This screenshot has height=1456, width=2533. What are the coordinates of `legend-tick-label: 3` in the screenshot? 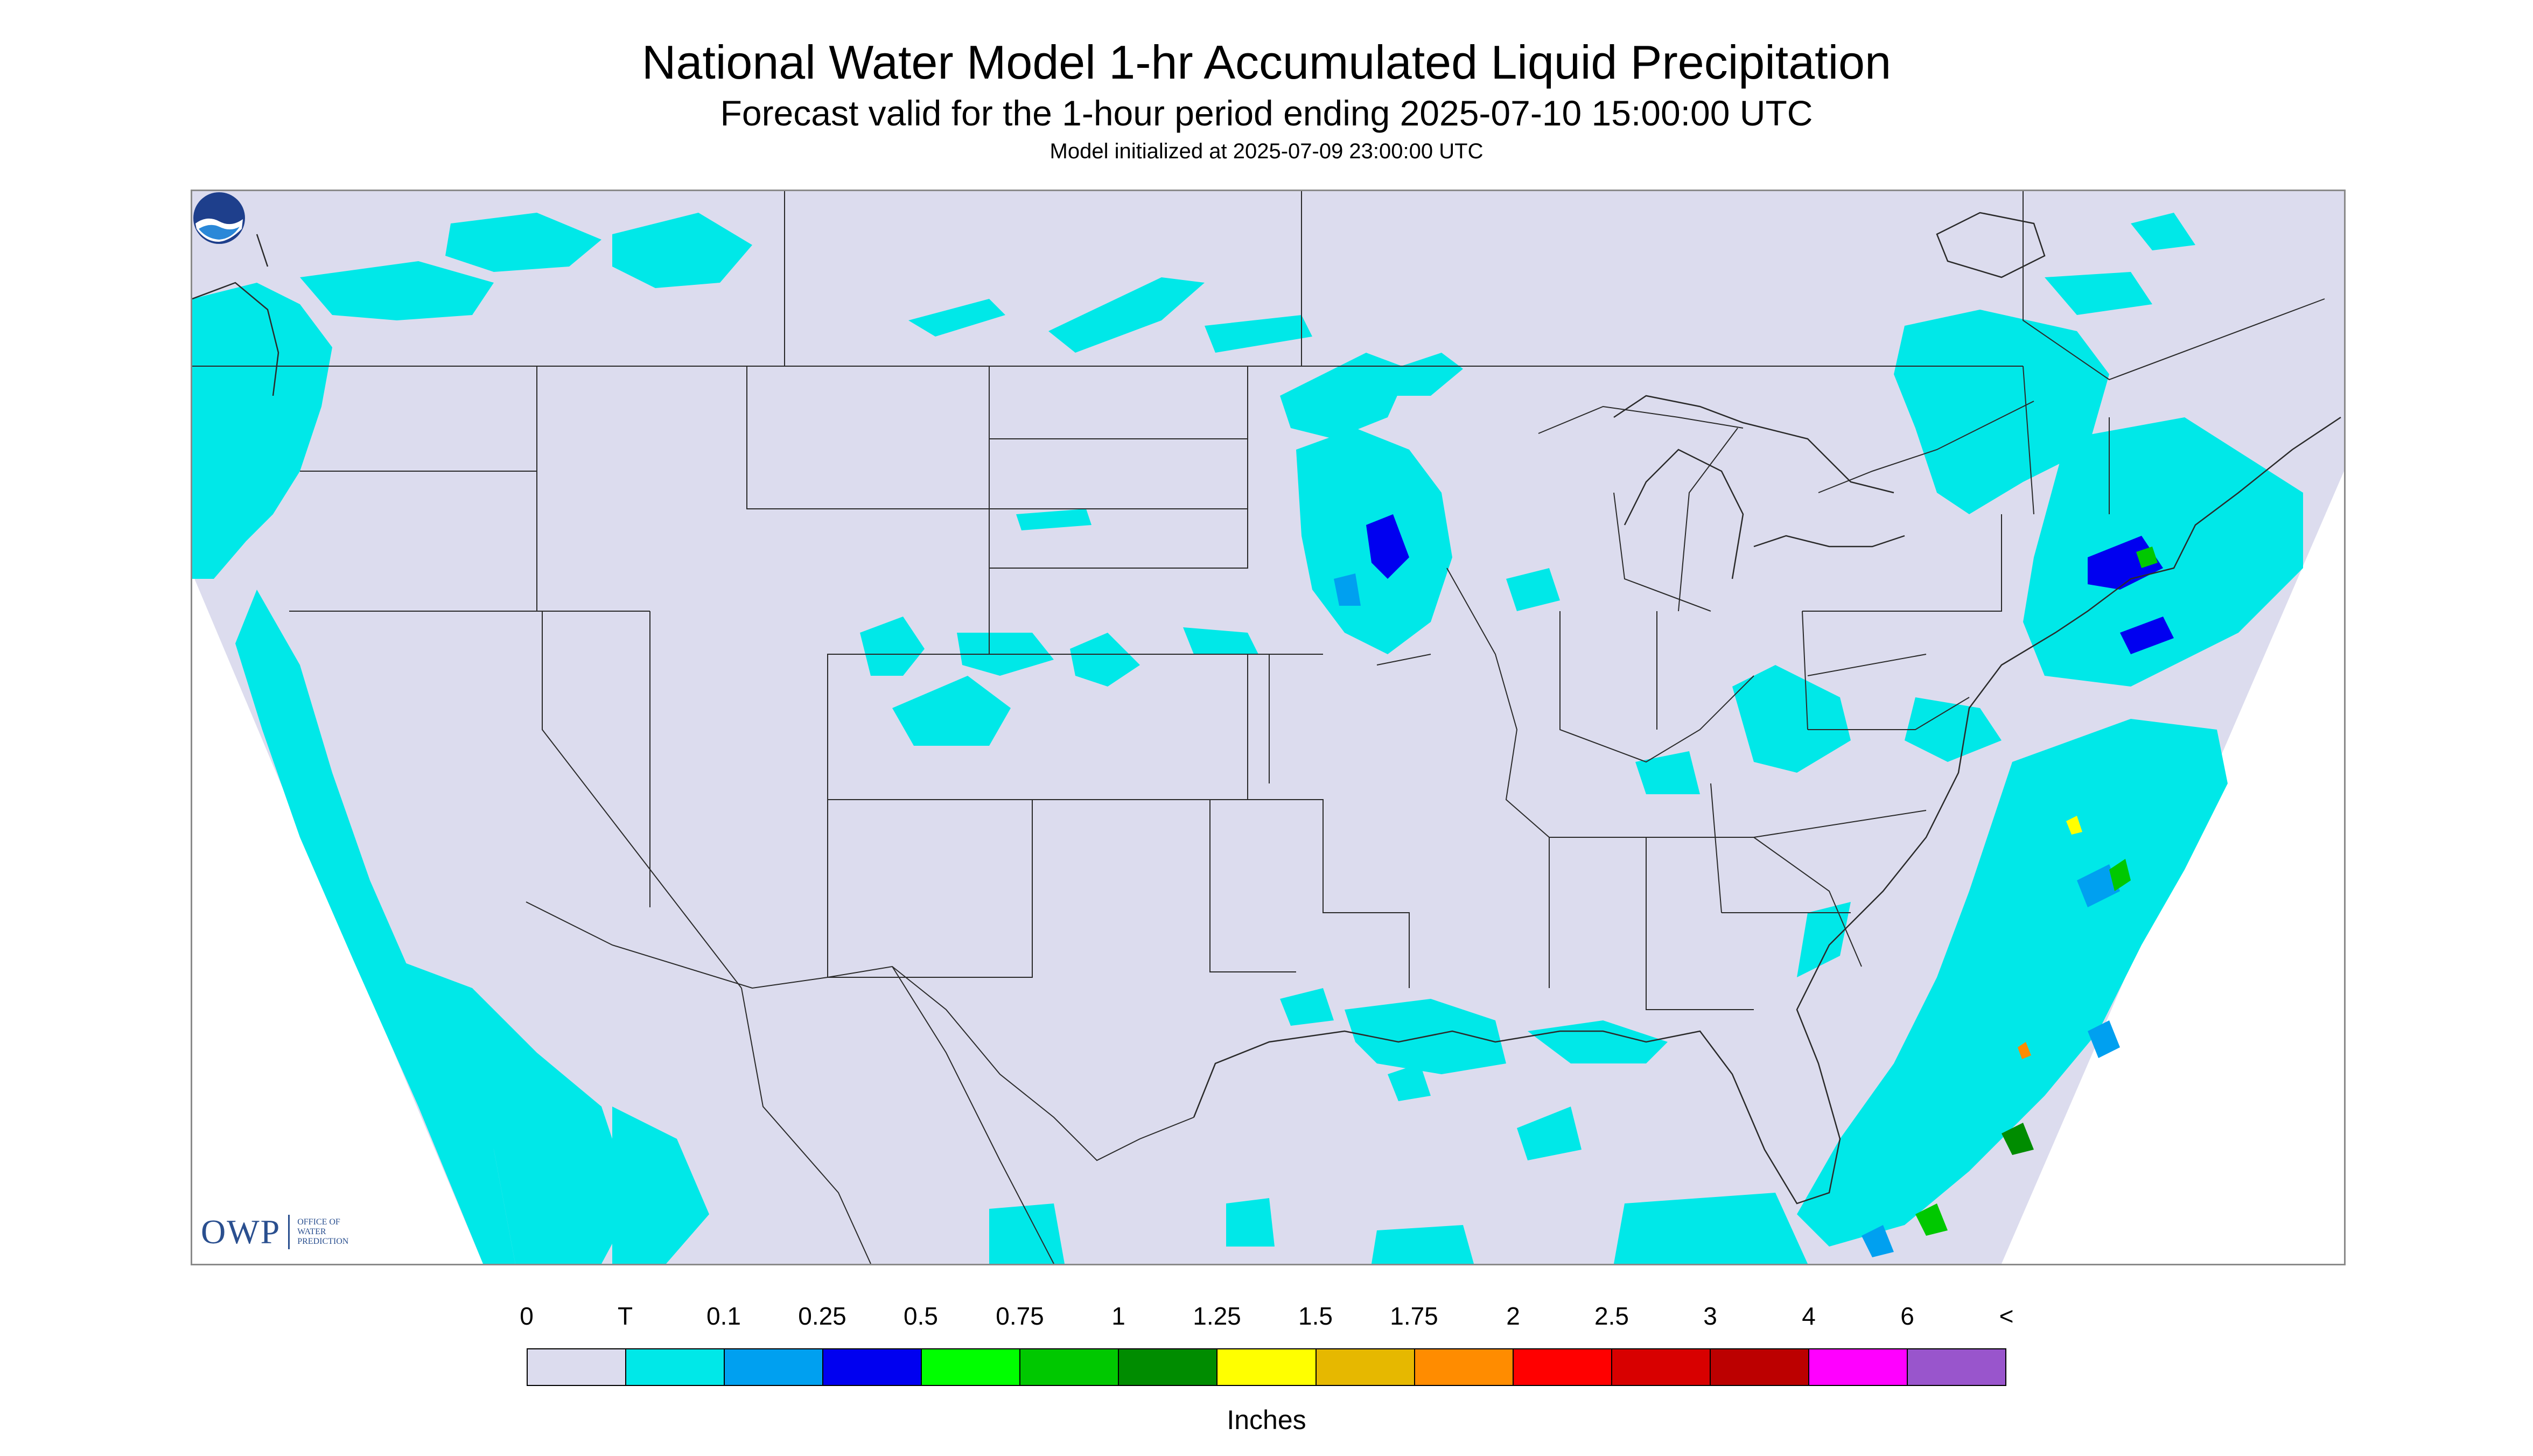 It's located at (1710, 1316).